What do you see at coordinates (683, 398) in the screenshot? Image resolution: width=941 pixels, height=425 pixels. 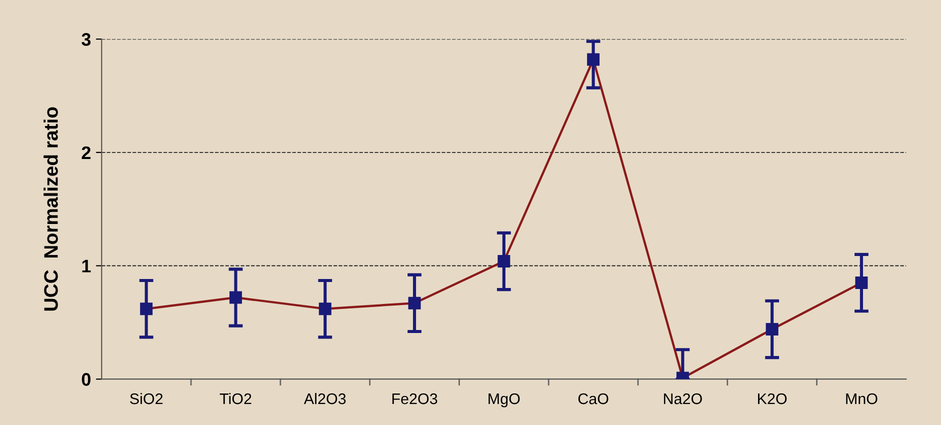 I see `x-tick-label: Na2O` at bounding box center [683, 398].